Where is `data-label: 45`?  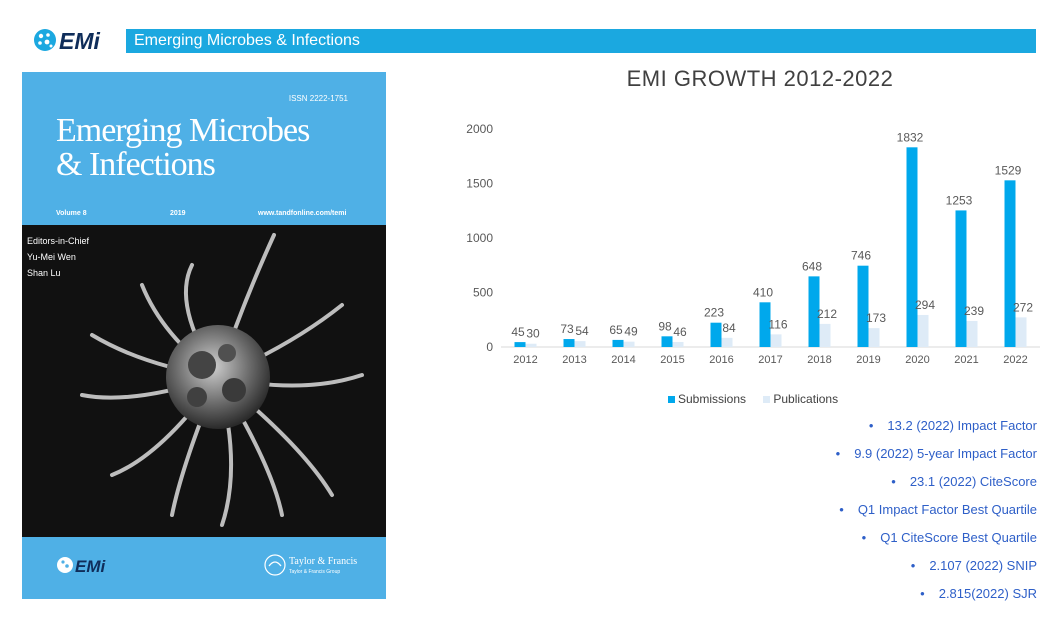 data-label: 45 is located at coordinates (518, 332).